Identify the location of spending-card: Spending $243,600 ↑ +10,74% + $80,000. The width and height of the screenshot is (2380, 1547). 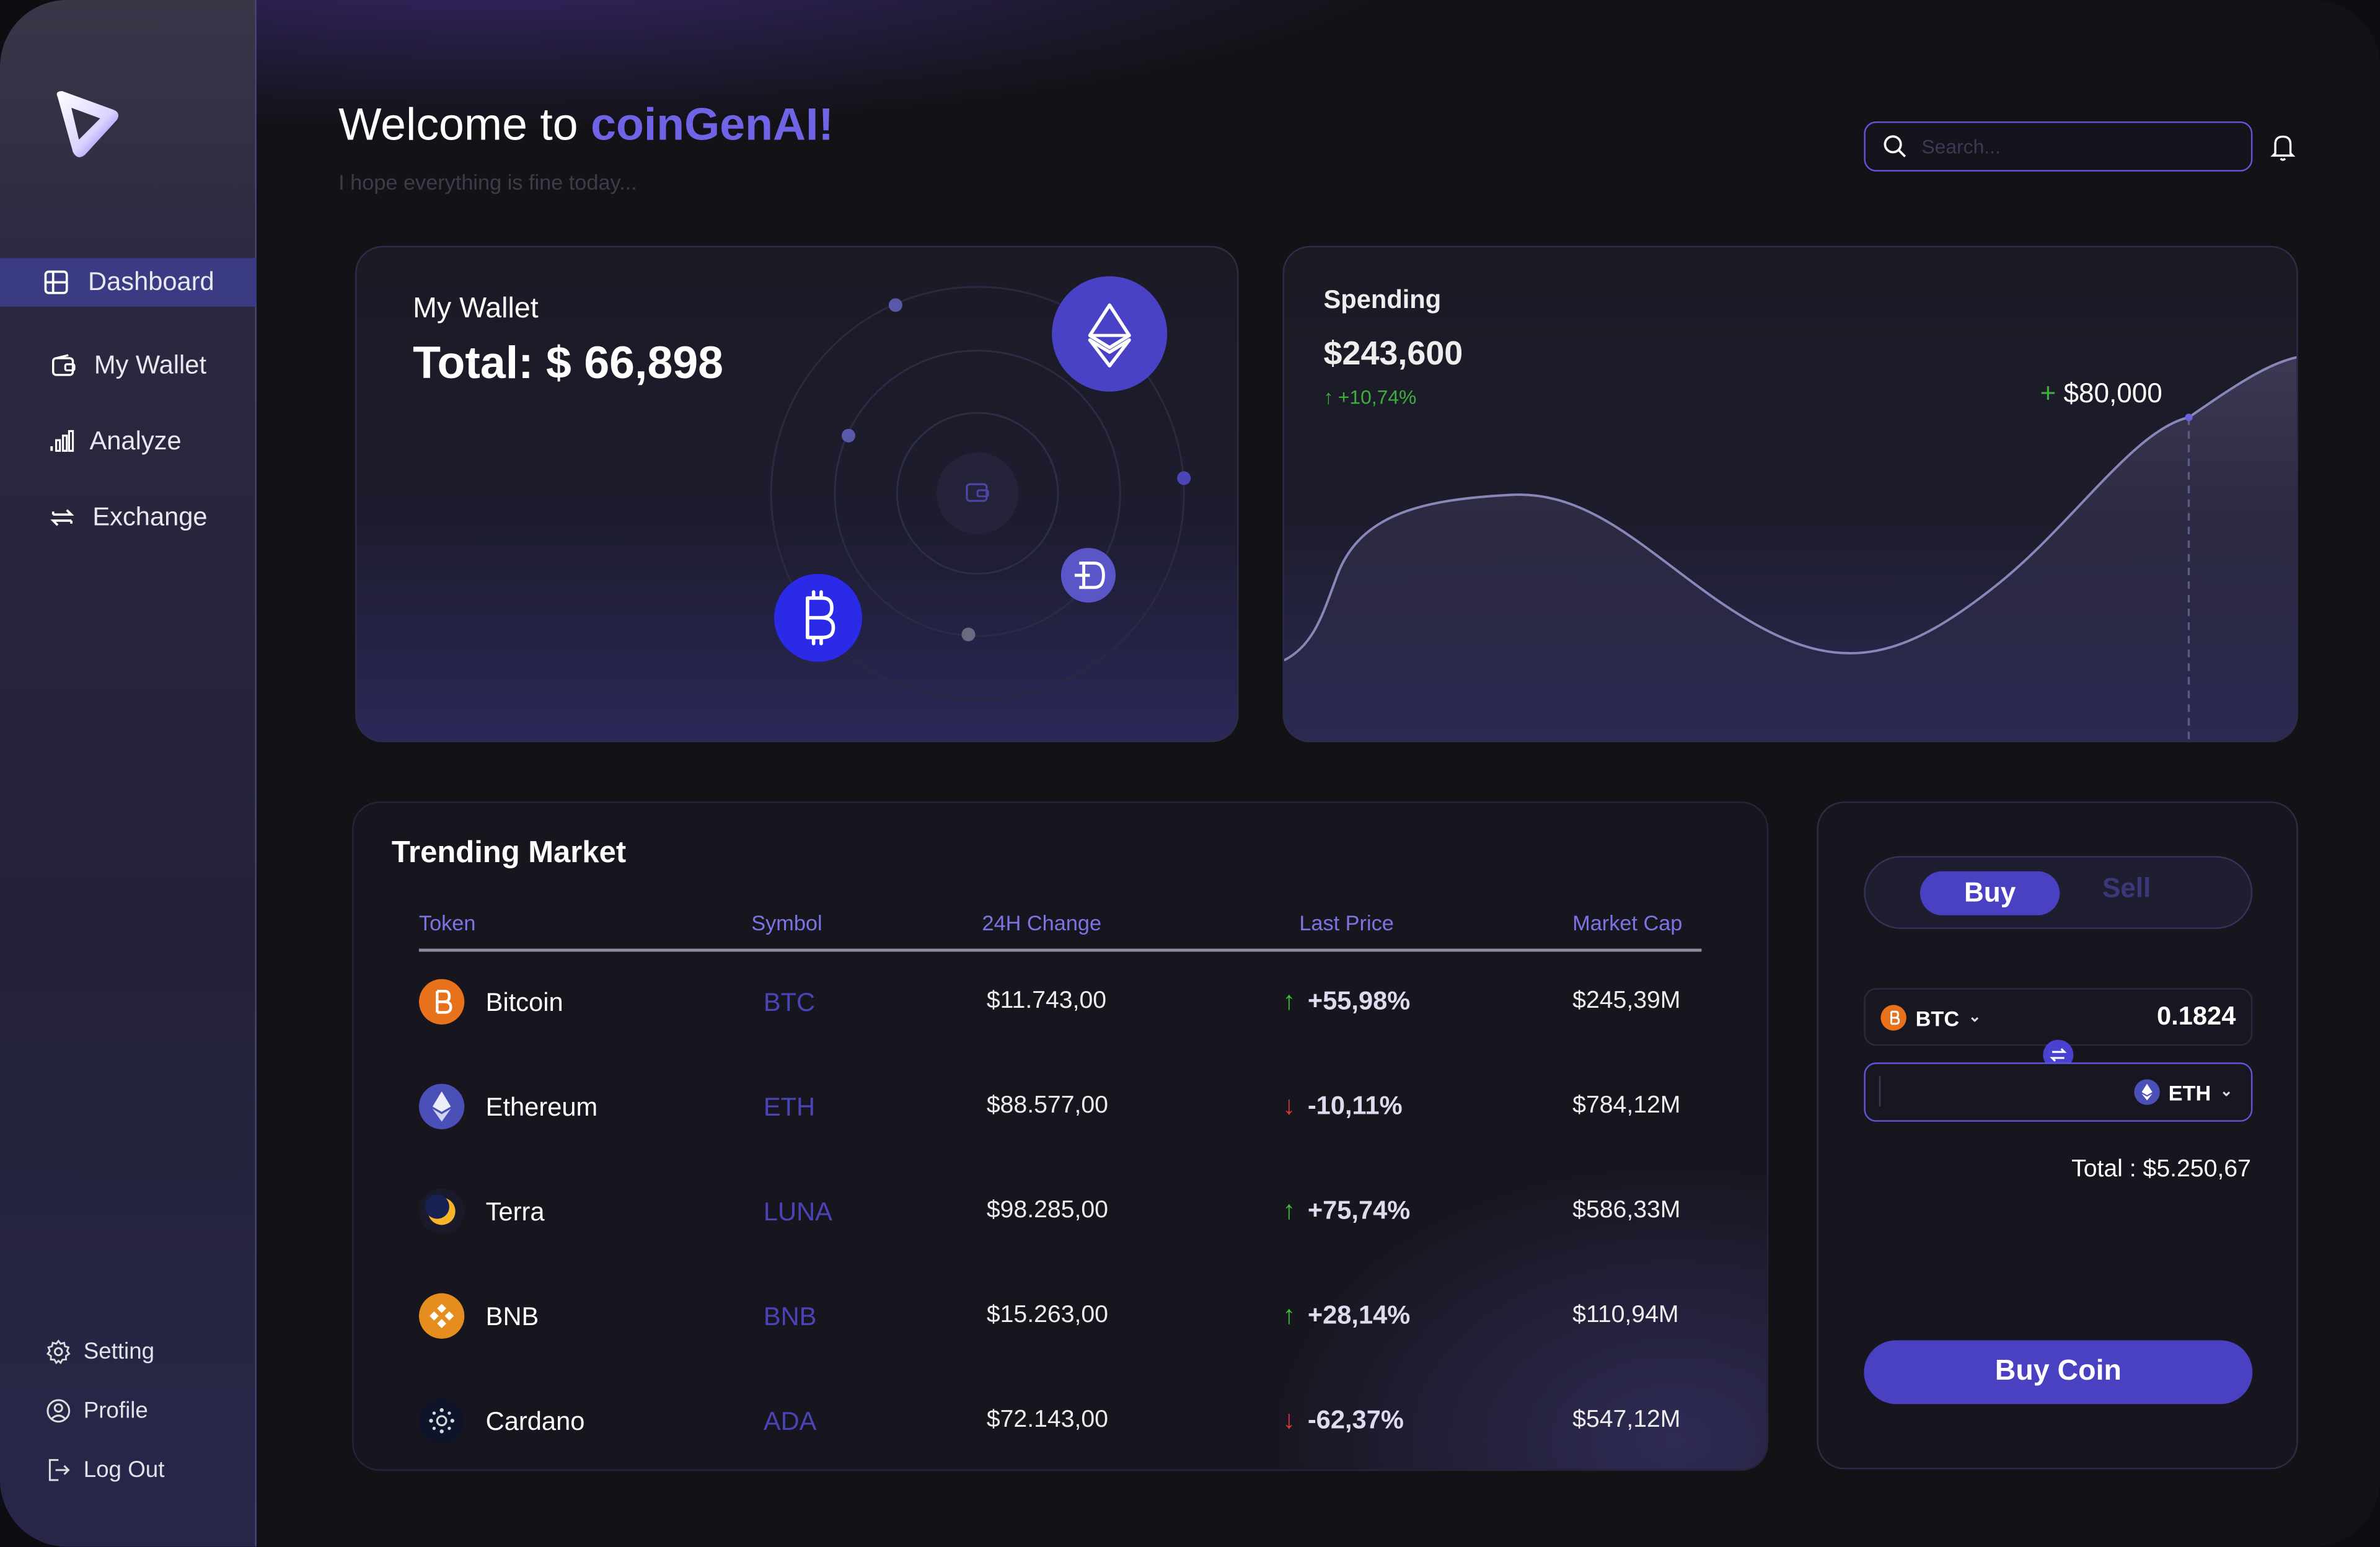
(1790, 494).